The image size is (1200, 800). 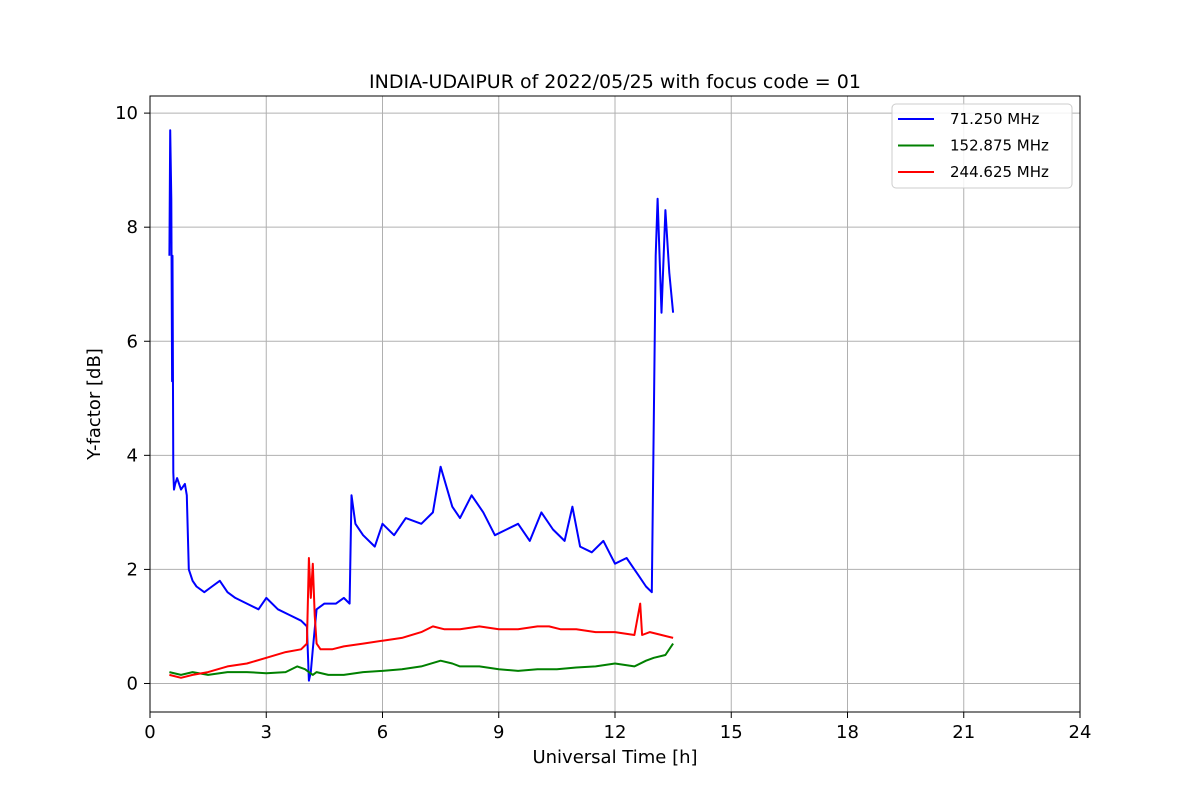 I want to click on y-tick-label: 6, so click(x=132, y=341).